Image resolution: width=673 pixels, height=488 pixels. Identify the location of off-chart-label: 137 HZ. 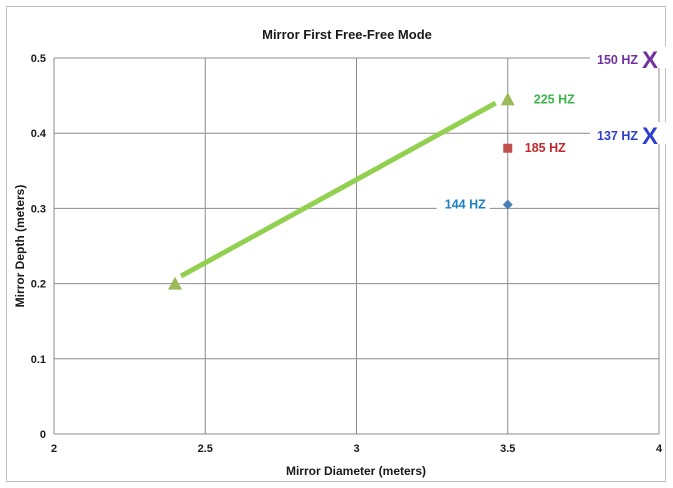
(617, 136).